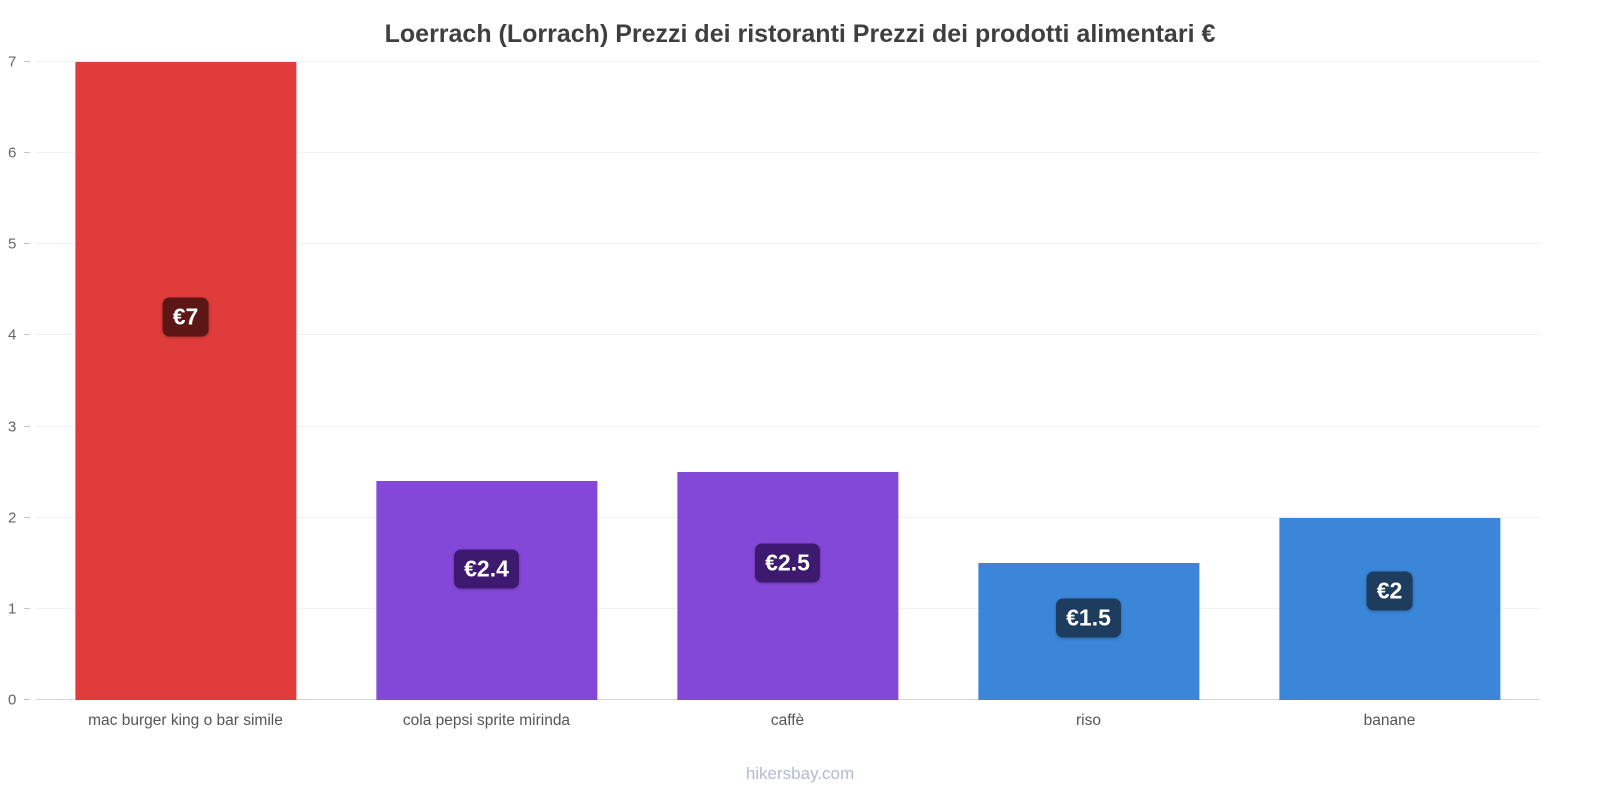 The image size is (1600, 800). What do you see at coordinates (12, 427) in the screenshot?
I see `y-axis-tick-label: 3` at bounding box center [12, 427].